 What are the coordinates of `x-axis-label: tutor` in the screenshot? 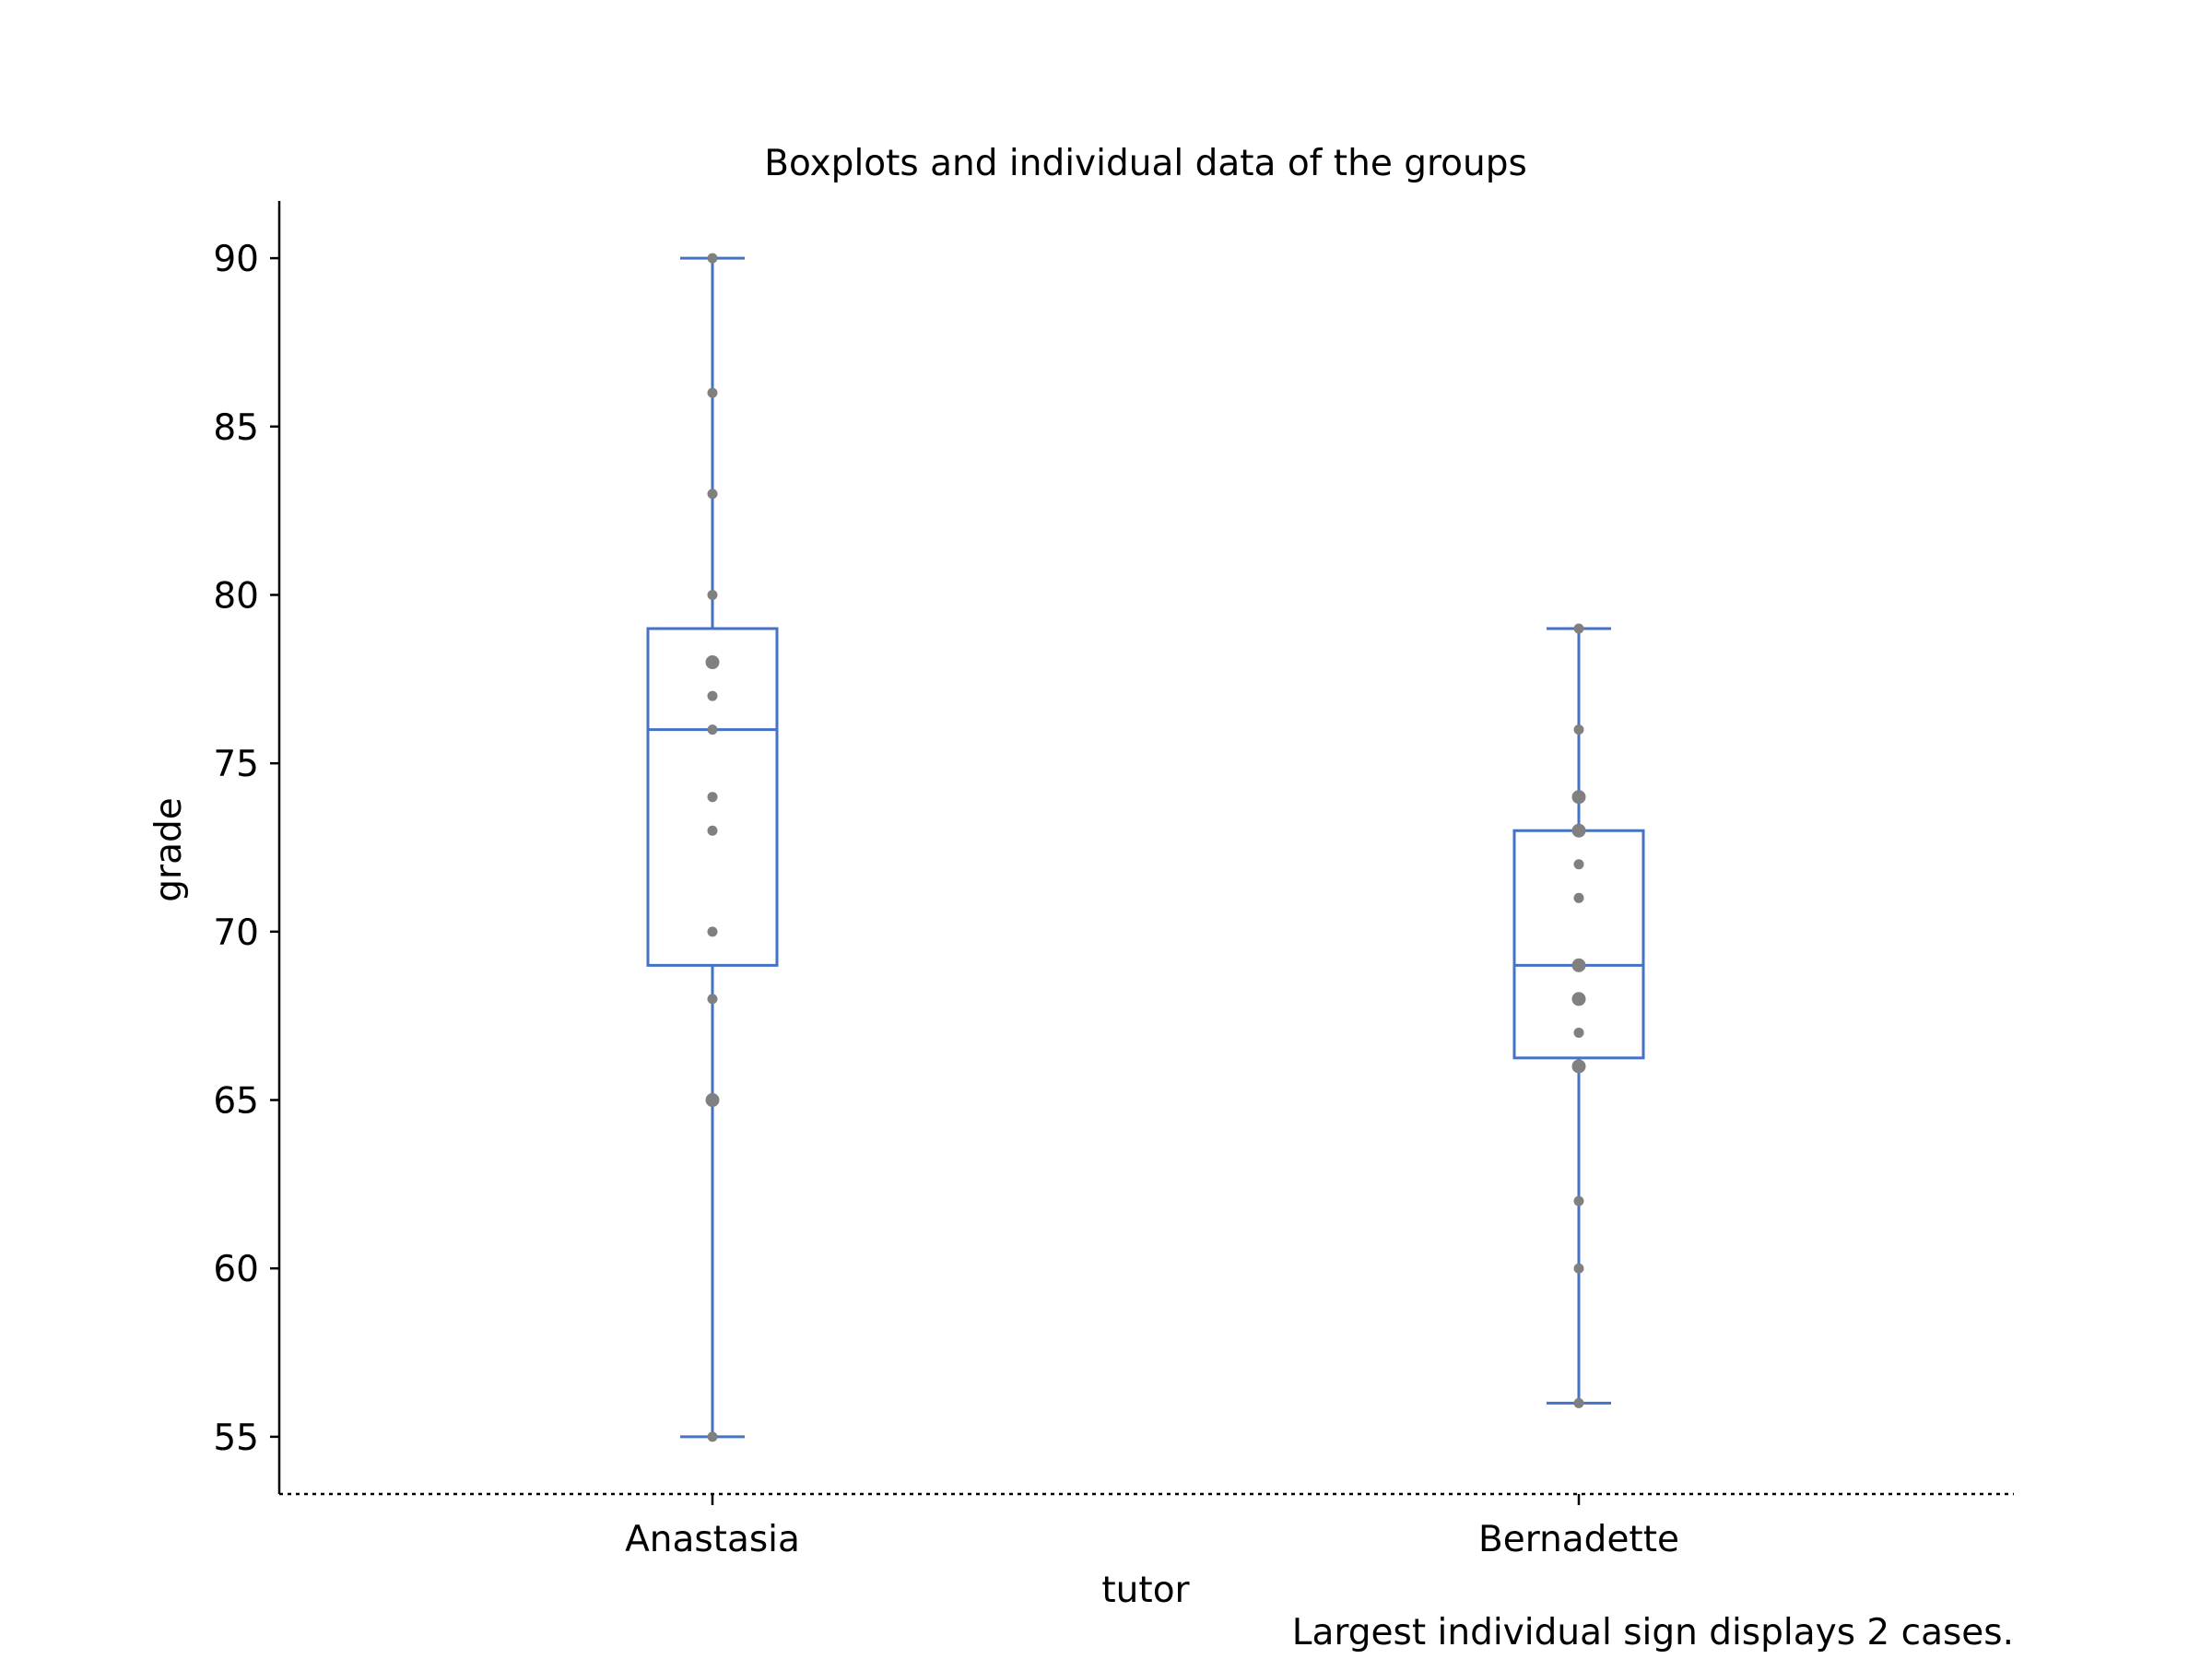 It's located at (1145, 1590).